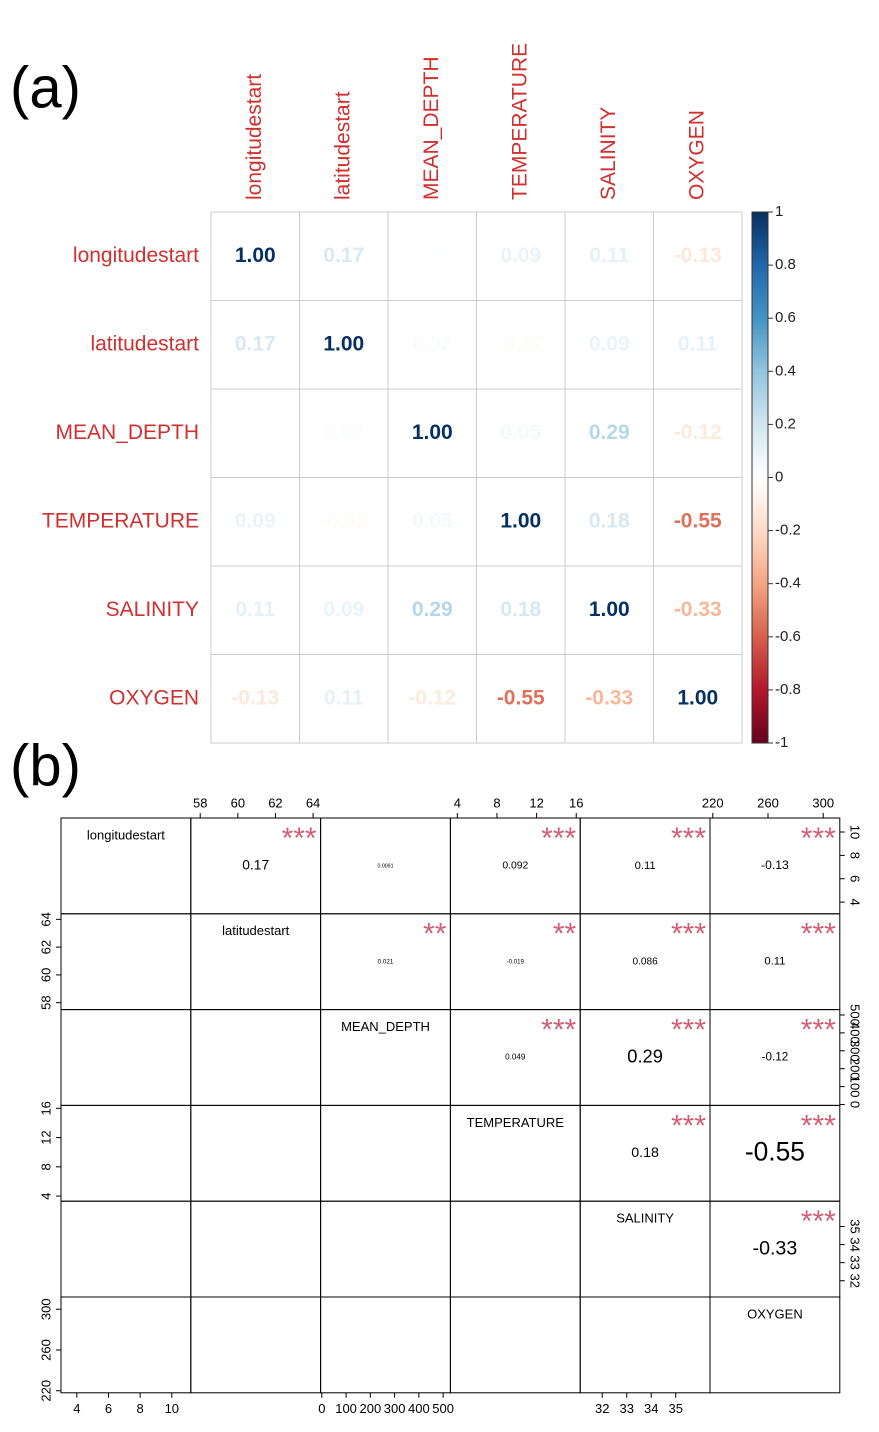 The width and height of the screenshot is (879, 1432). I want to click on correlation: 0.086, so click(645, 961).